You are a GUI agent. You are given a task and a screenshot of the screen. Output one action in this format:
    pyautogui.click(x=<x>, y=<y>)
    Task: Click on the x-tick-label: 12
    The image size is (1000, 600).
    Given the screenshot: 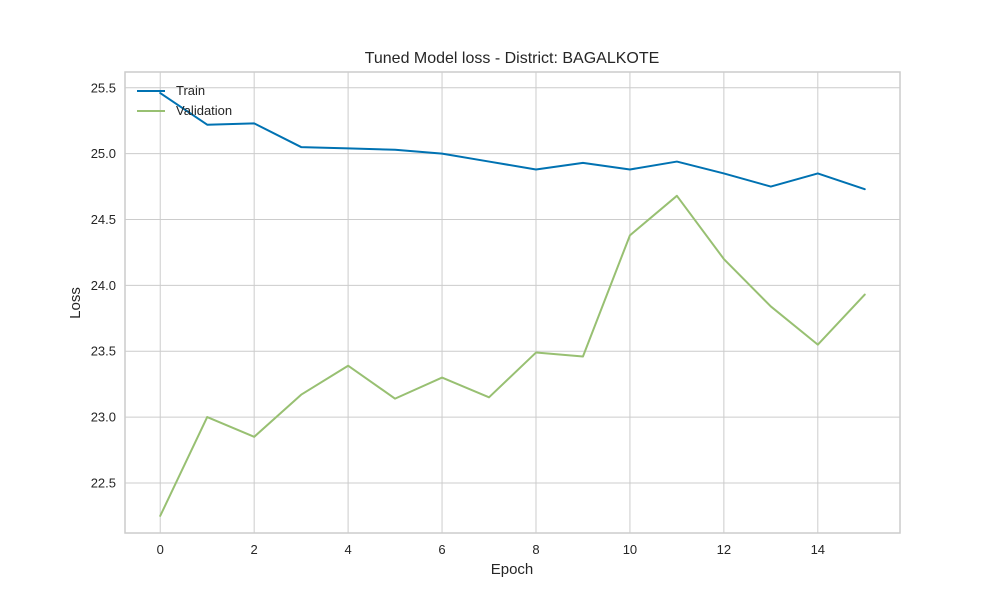 What is the action you would take?
    pyautogui.click(x=724, y=549)
    